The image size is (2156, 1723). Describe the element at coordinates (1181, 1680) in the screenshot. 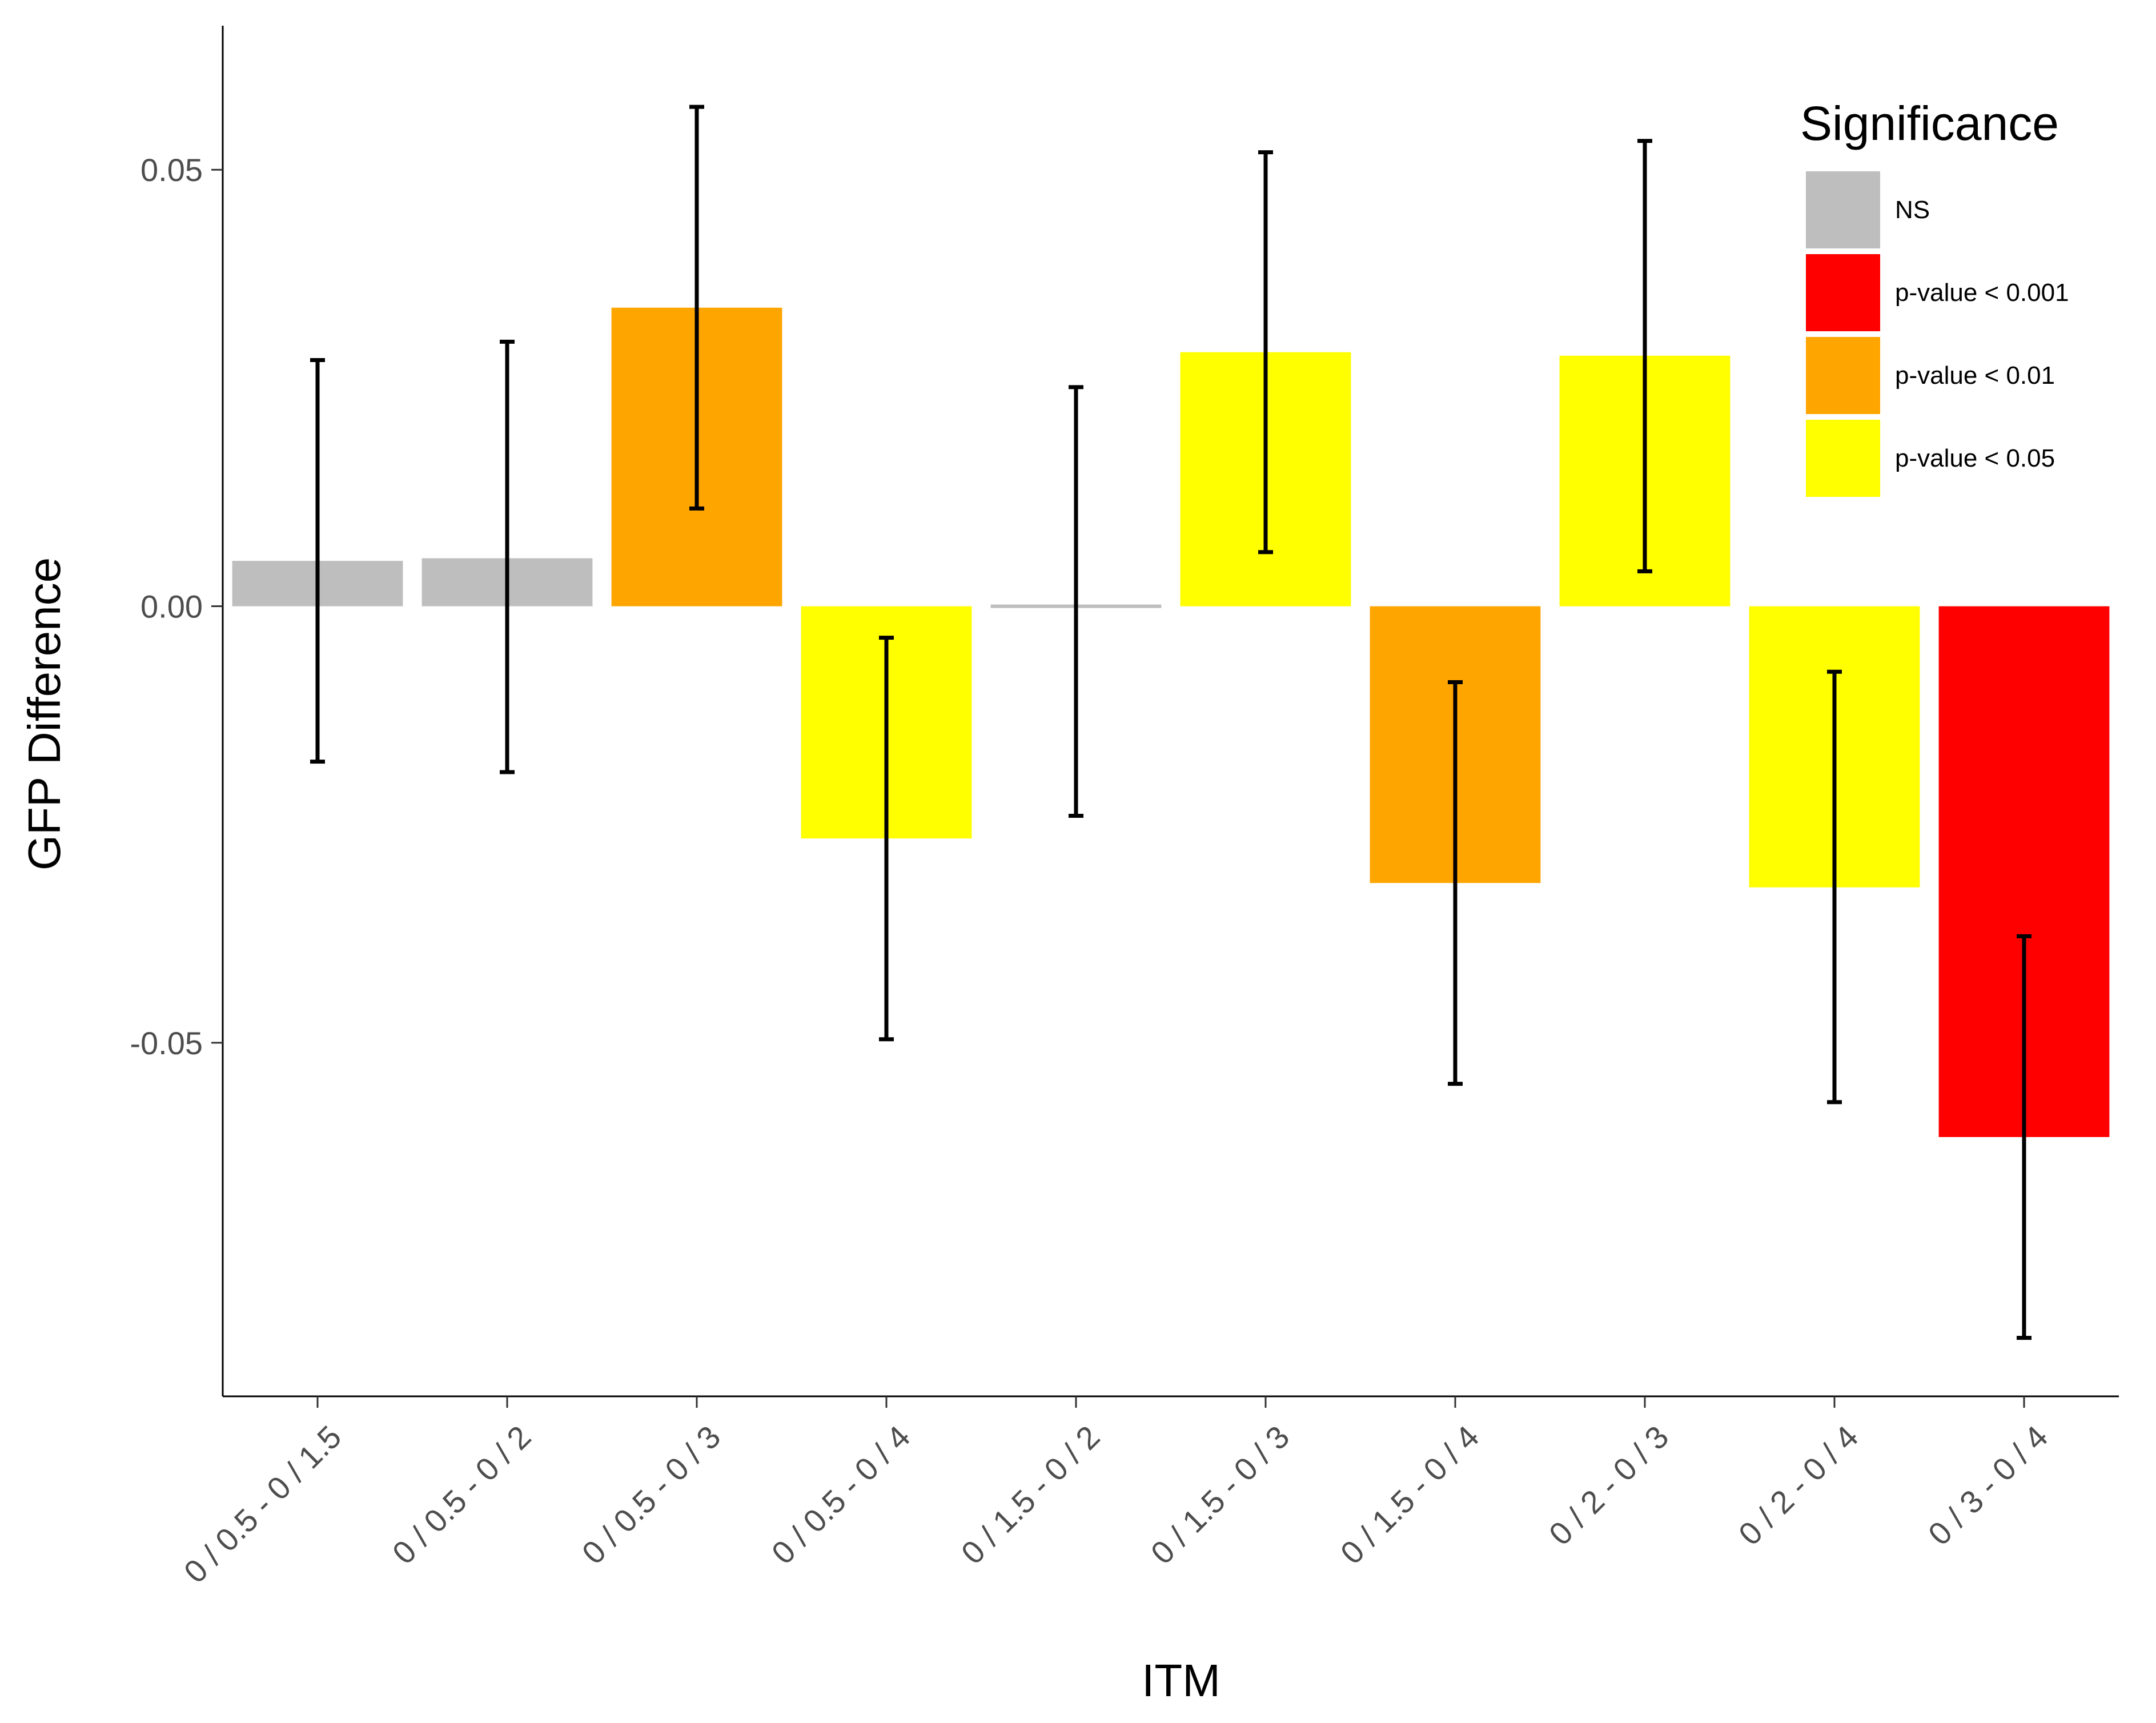

I see `x-axis-title: ITM` at that location.